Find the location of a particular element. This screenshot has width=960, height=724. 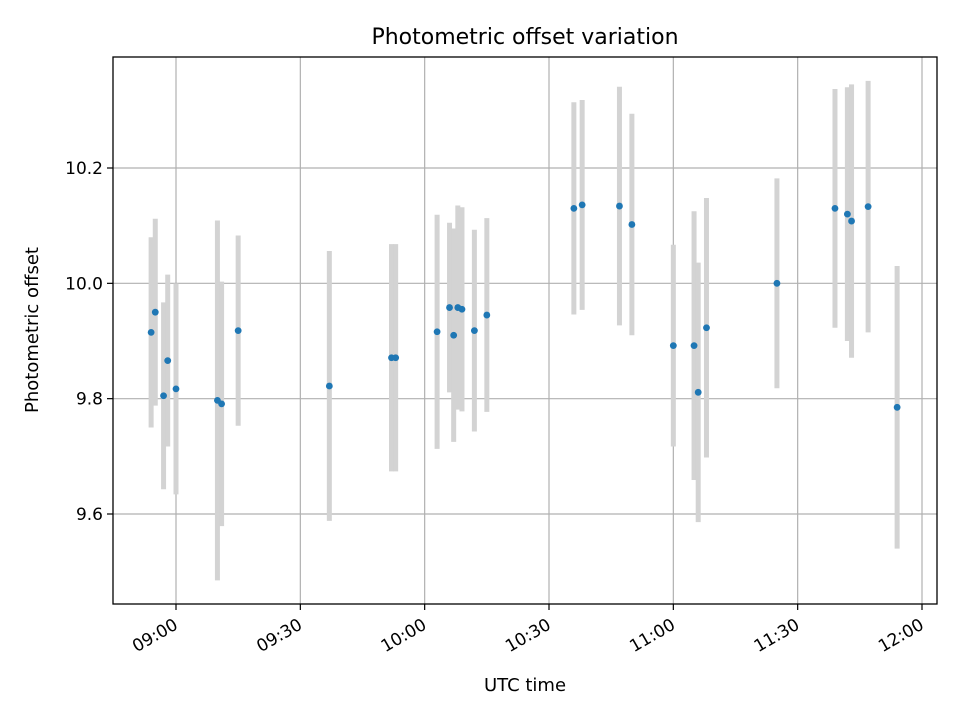

x-axis-label: UTC time is located at coordinates (525, 685).